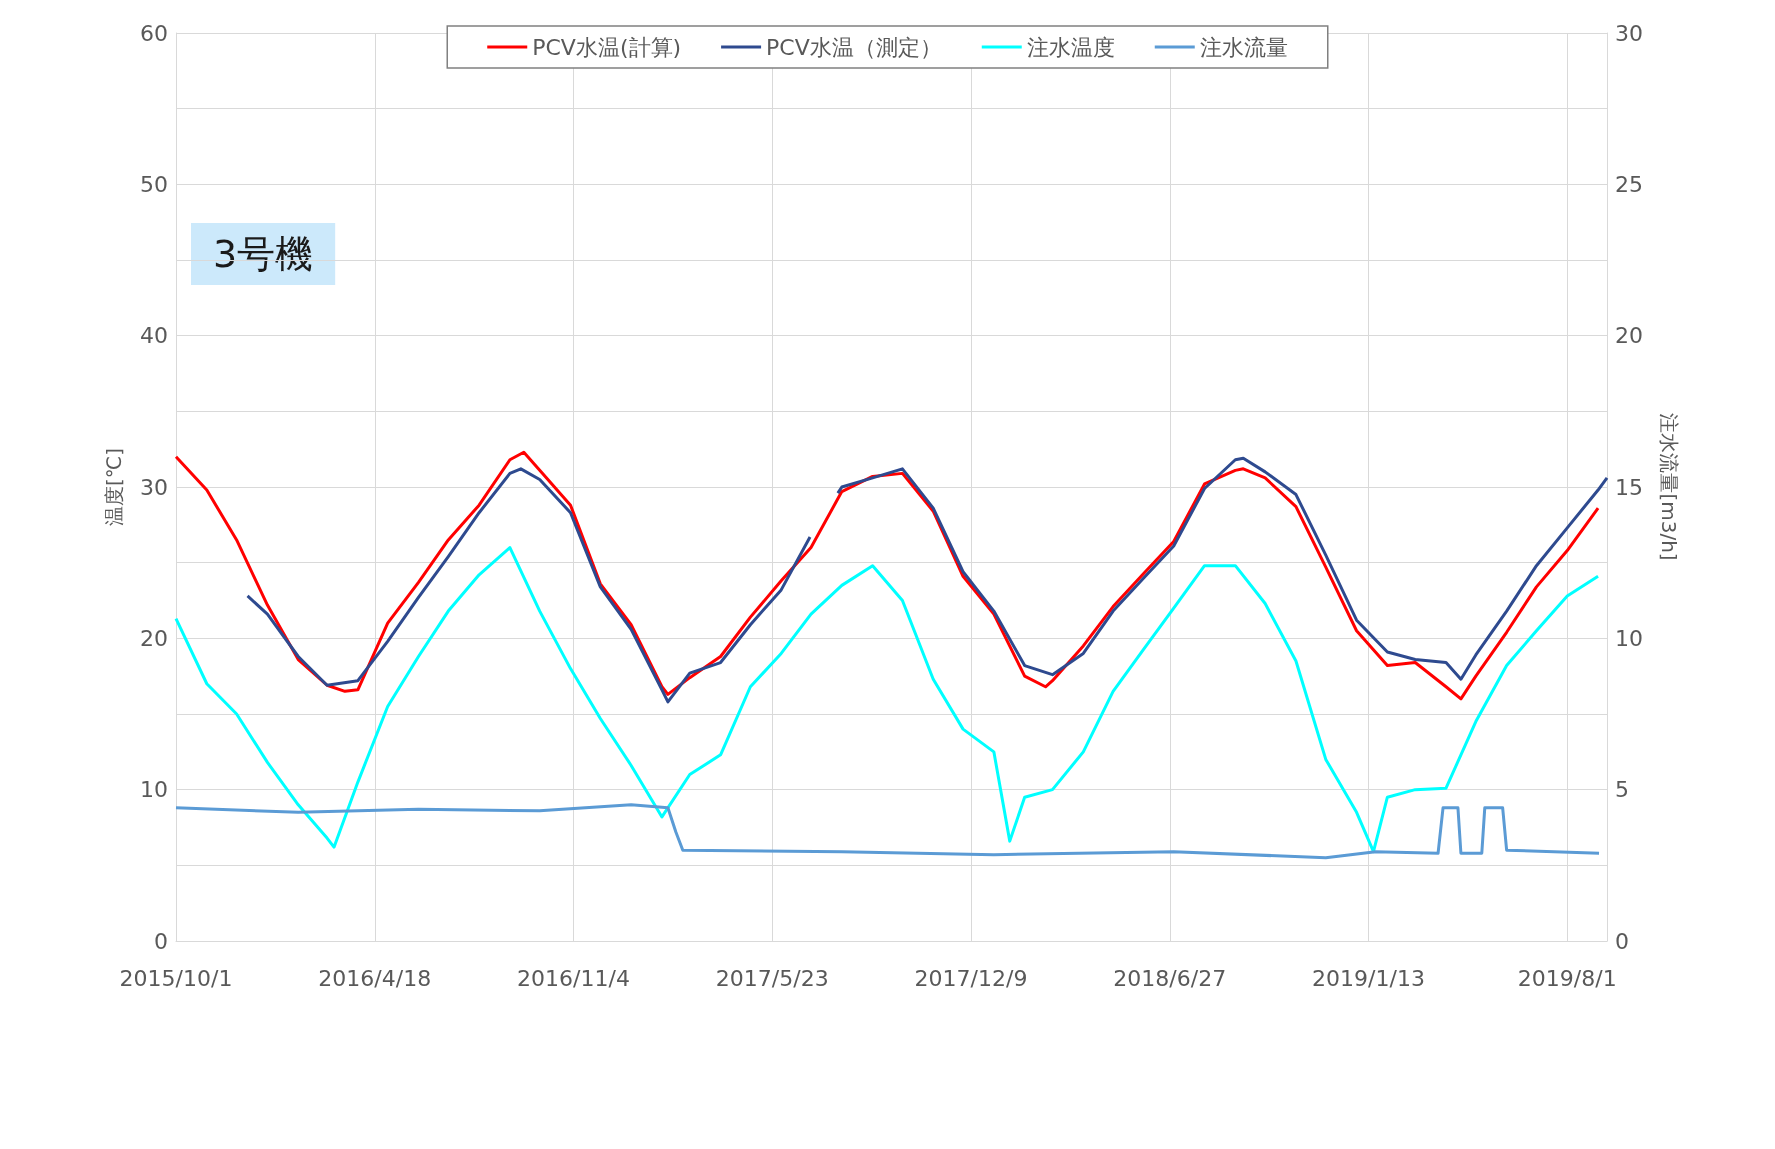 Image resolution: width=1775 pixels, height=1149 pixels. What do you see at coordinates (176, 978) in the screenshot?
I see `x-tick-label: 2015/10/1` at bounding box center [176, 978].